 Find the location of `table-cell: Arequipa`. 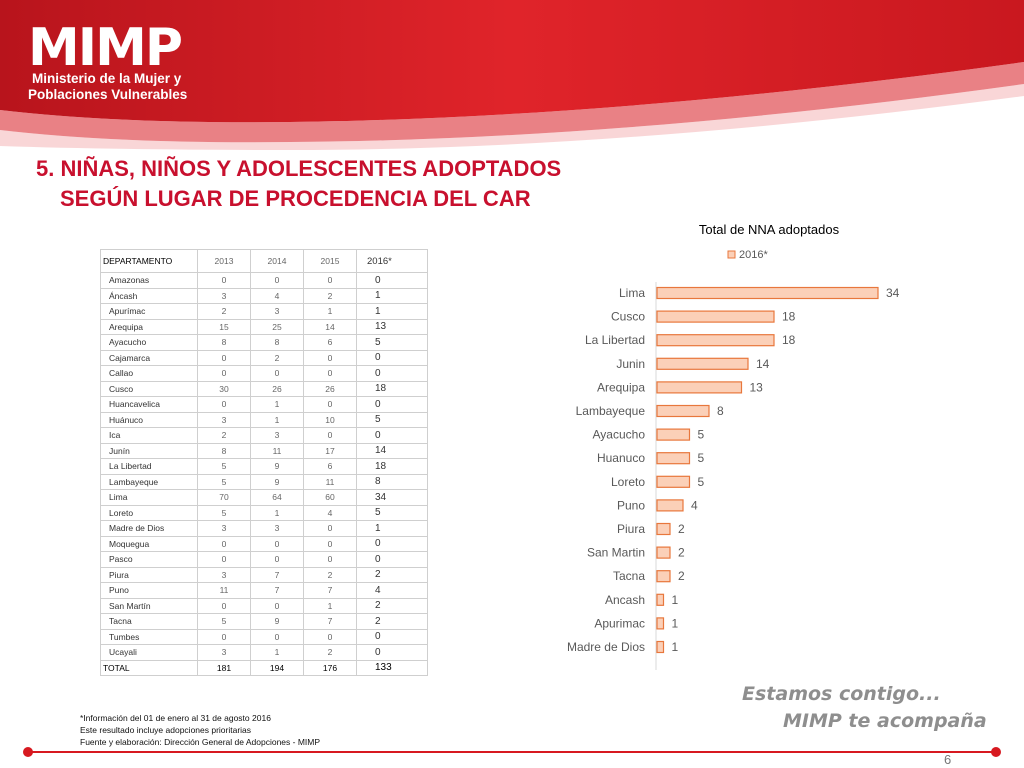

table-cell: Arequipa is located at coordinates (149, 326).